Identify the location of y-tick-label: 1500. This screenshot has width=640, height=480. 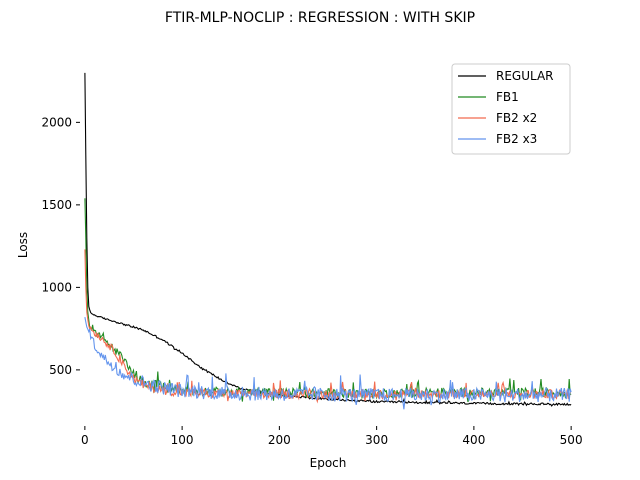
(56, 205).